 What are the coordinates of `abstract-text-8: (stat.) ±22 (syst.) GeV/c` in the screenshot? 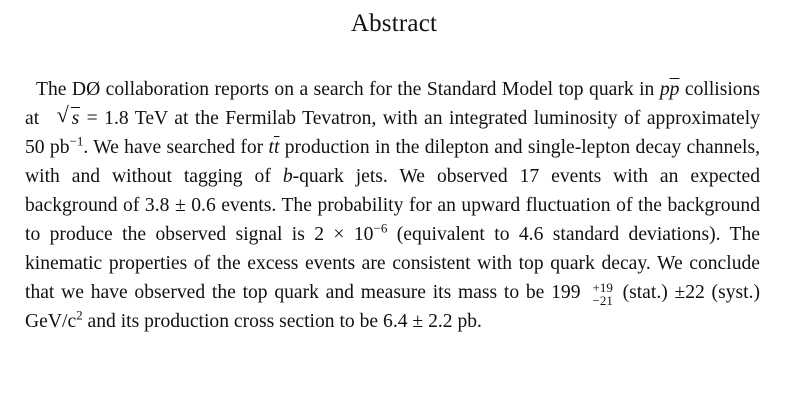 It's located at (392, 307).